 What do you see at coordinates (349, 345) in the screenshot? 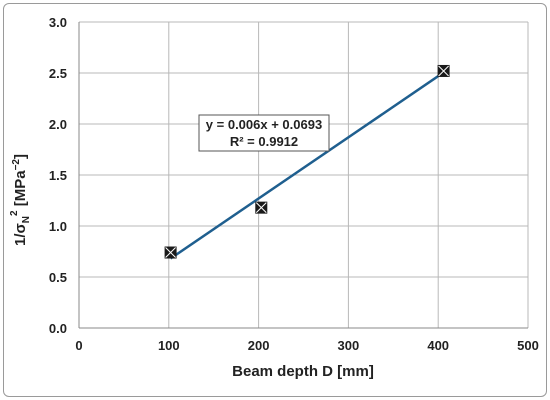
I see `x-tick-label: 300` at bounding box center [349, 345].